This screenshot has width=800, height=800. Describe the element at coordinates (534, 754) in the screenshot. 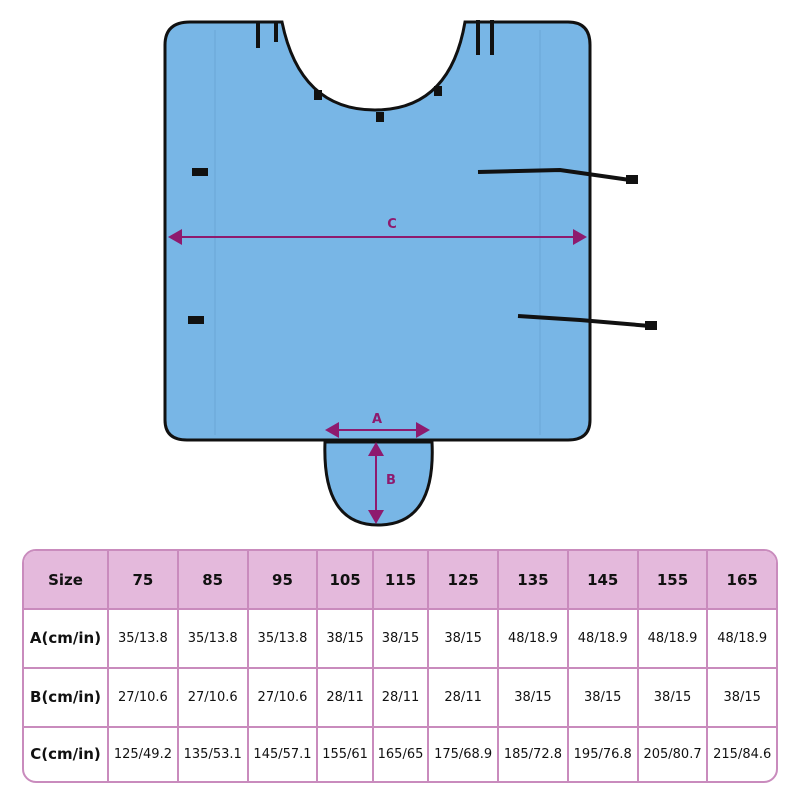

I see `table-cell: 185/72.8` at that location.